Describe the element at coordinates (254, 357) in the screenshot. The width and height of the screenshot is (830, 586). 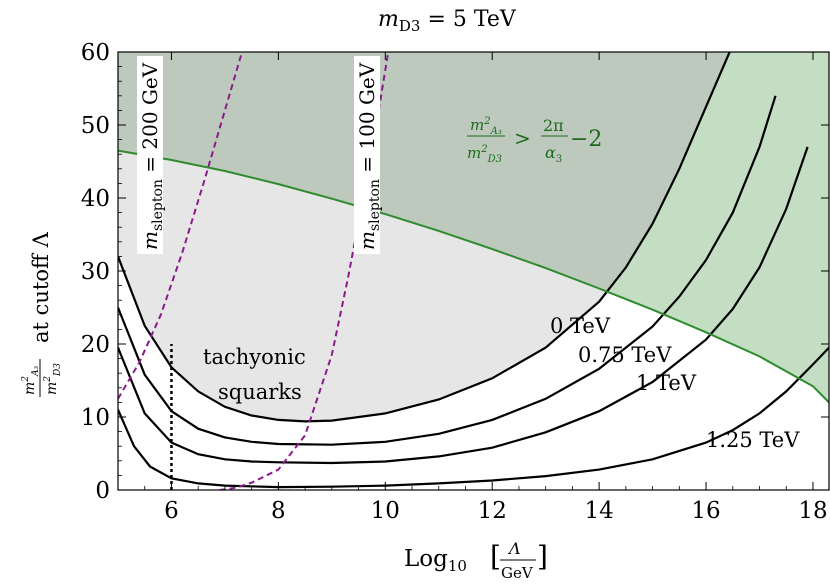
I see `tachyonic-label-line1: tachyonic` at that location.